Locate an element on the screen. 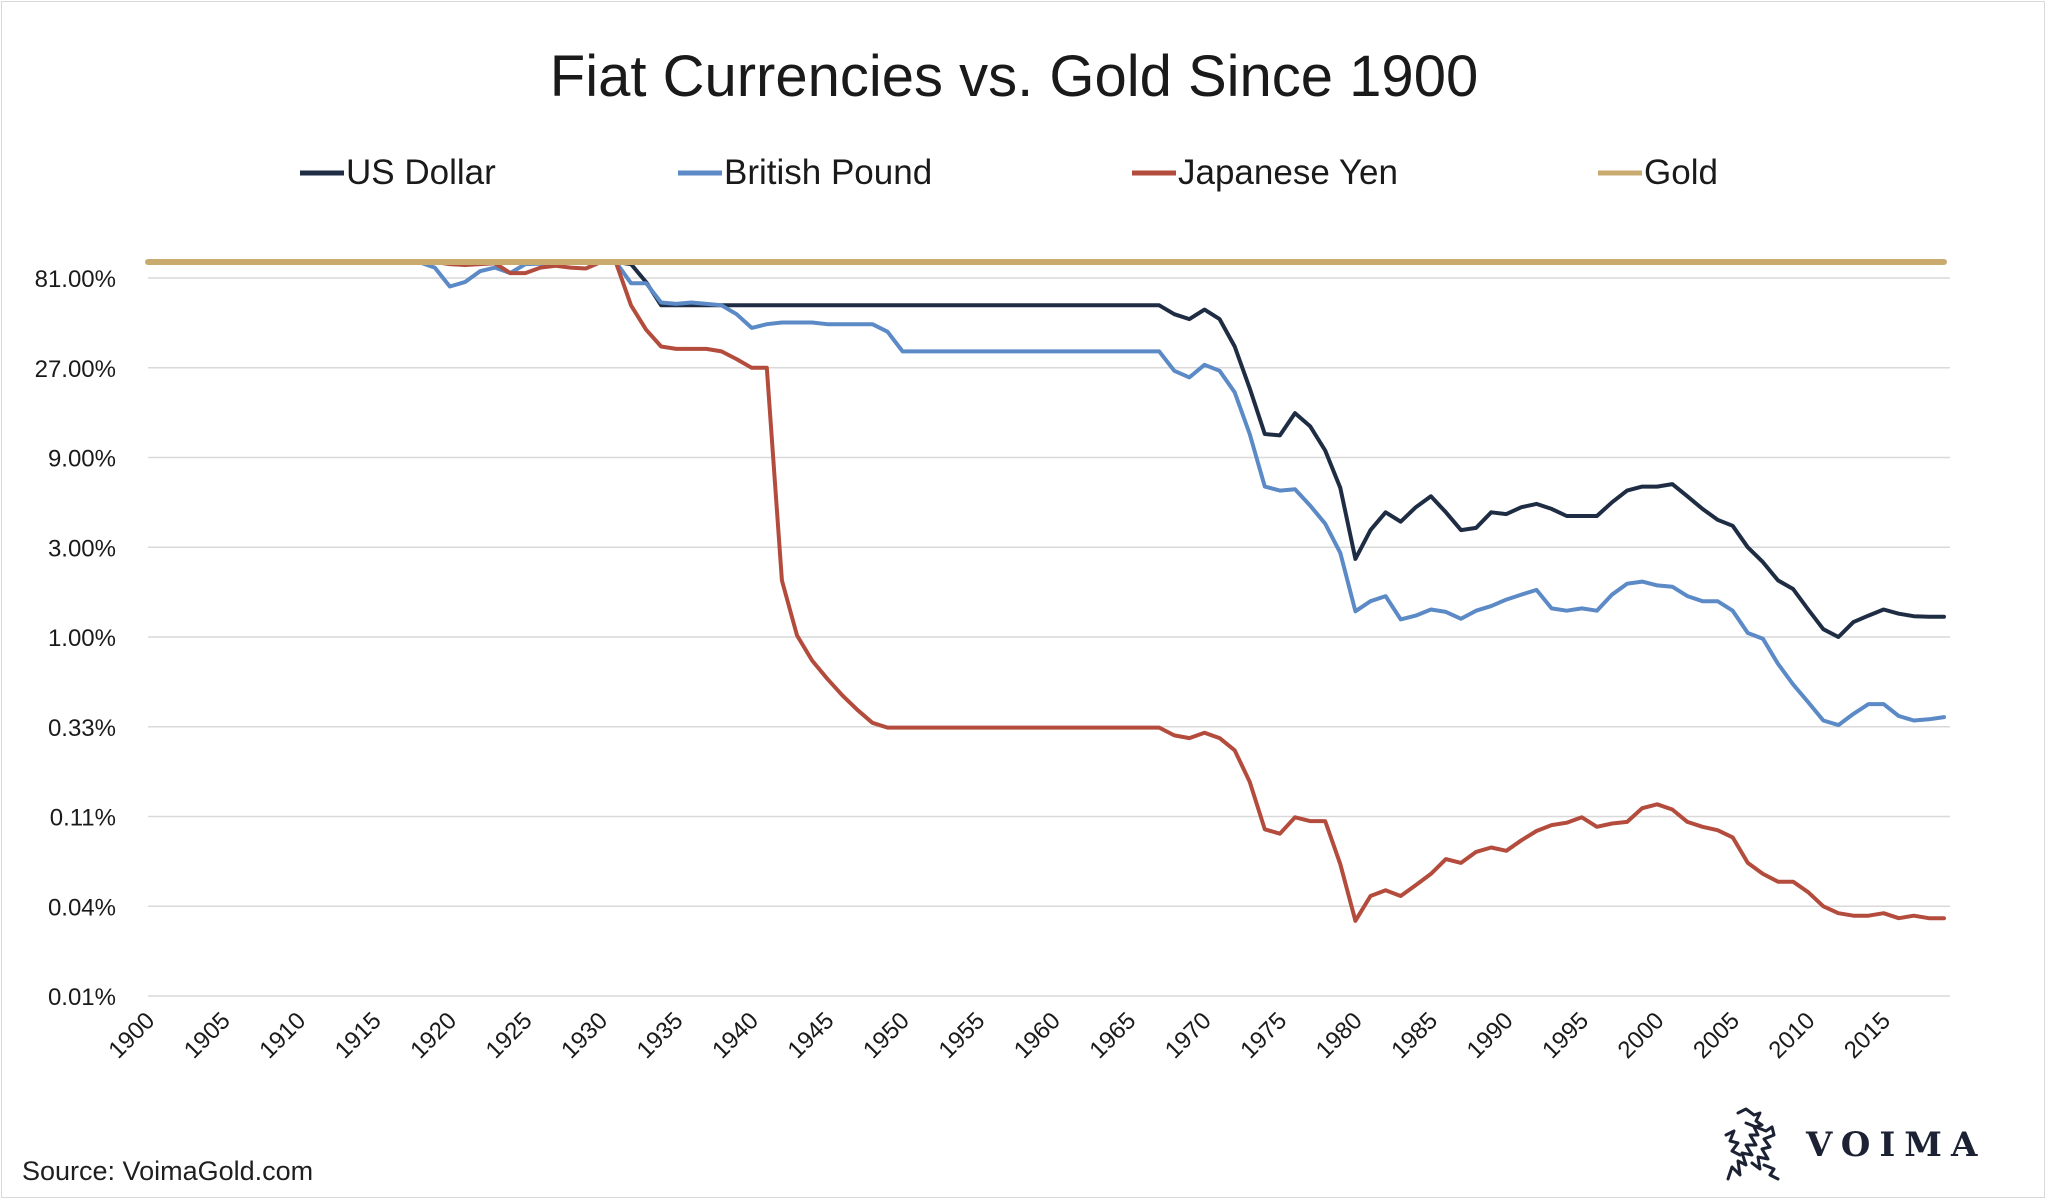  legend-item-japanese-yen: Japanese Yen is located at coordinates (1265, 172).